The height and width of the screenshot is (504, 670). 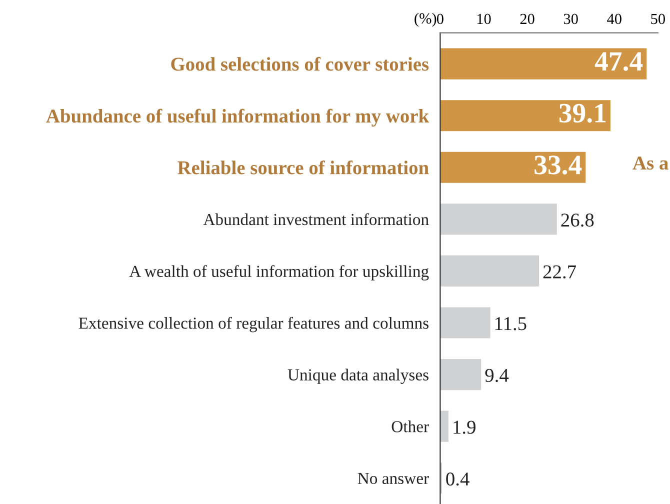 What do you see at coordinates (582, 113) in the screenshot?
I see `data-label: 39.1` at bounding box center [582, 113].